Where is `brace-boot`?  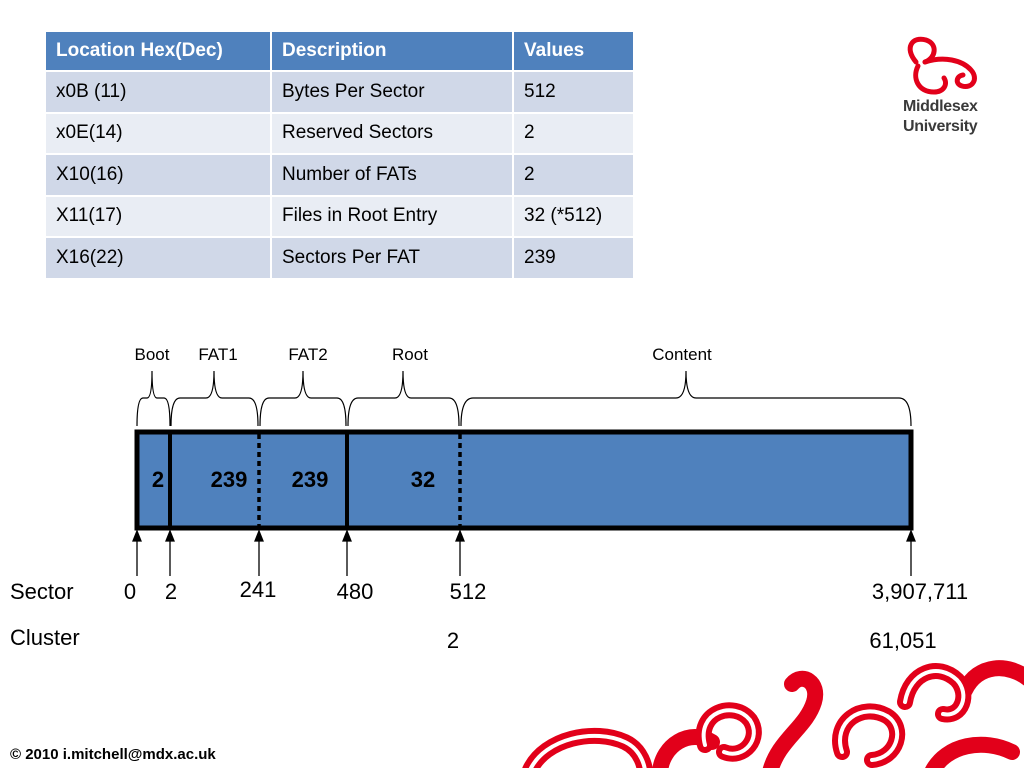 brace-boot is located at coordinates (153, 398).